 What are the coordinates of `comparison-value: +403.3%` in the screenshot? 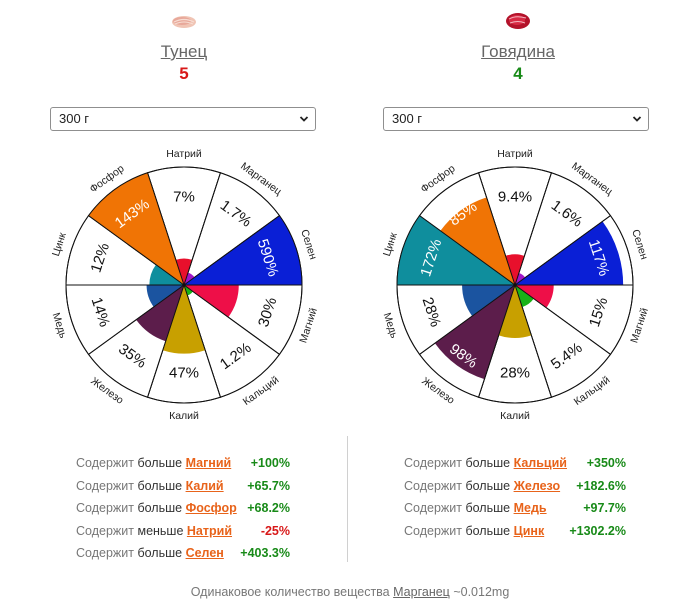 It's located at (265, 553).